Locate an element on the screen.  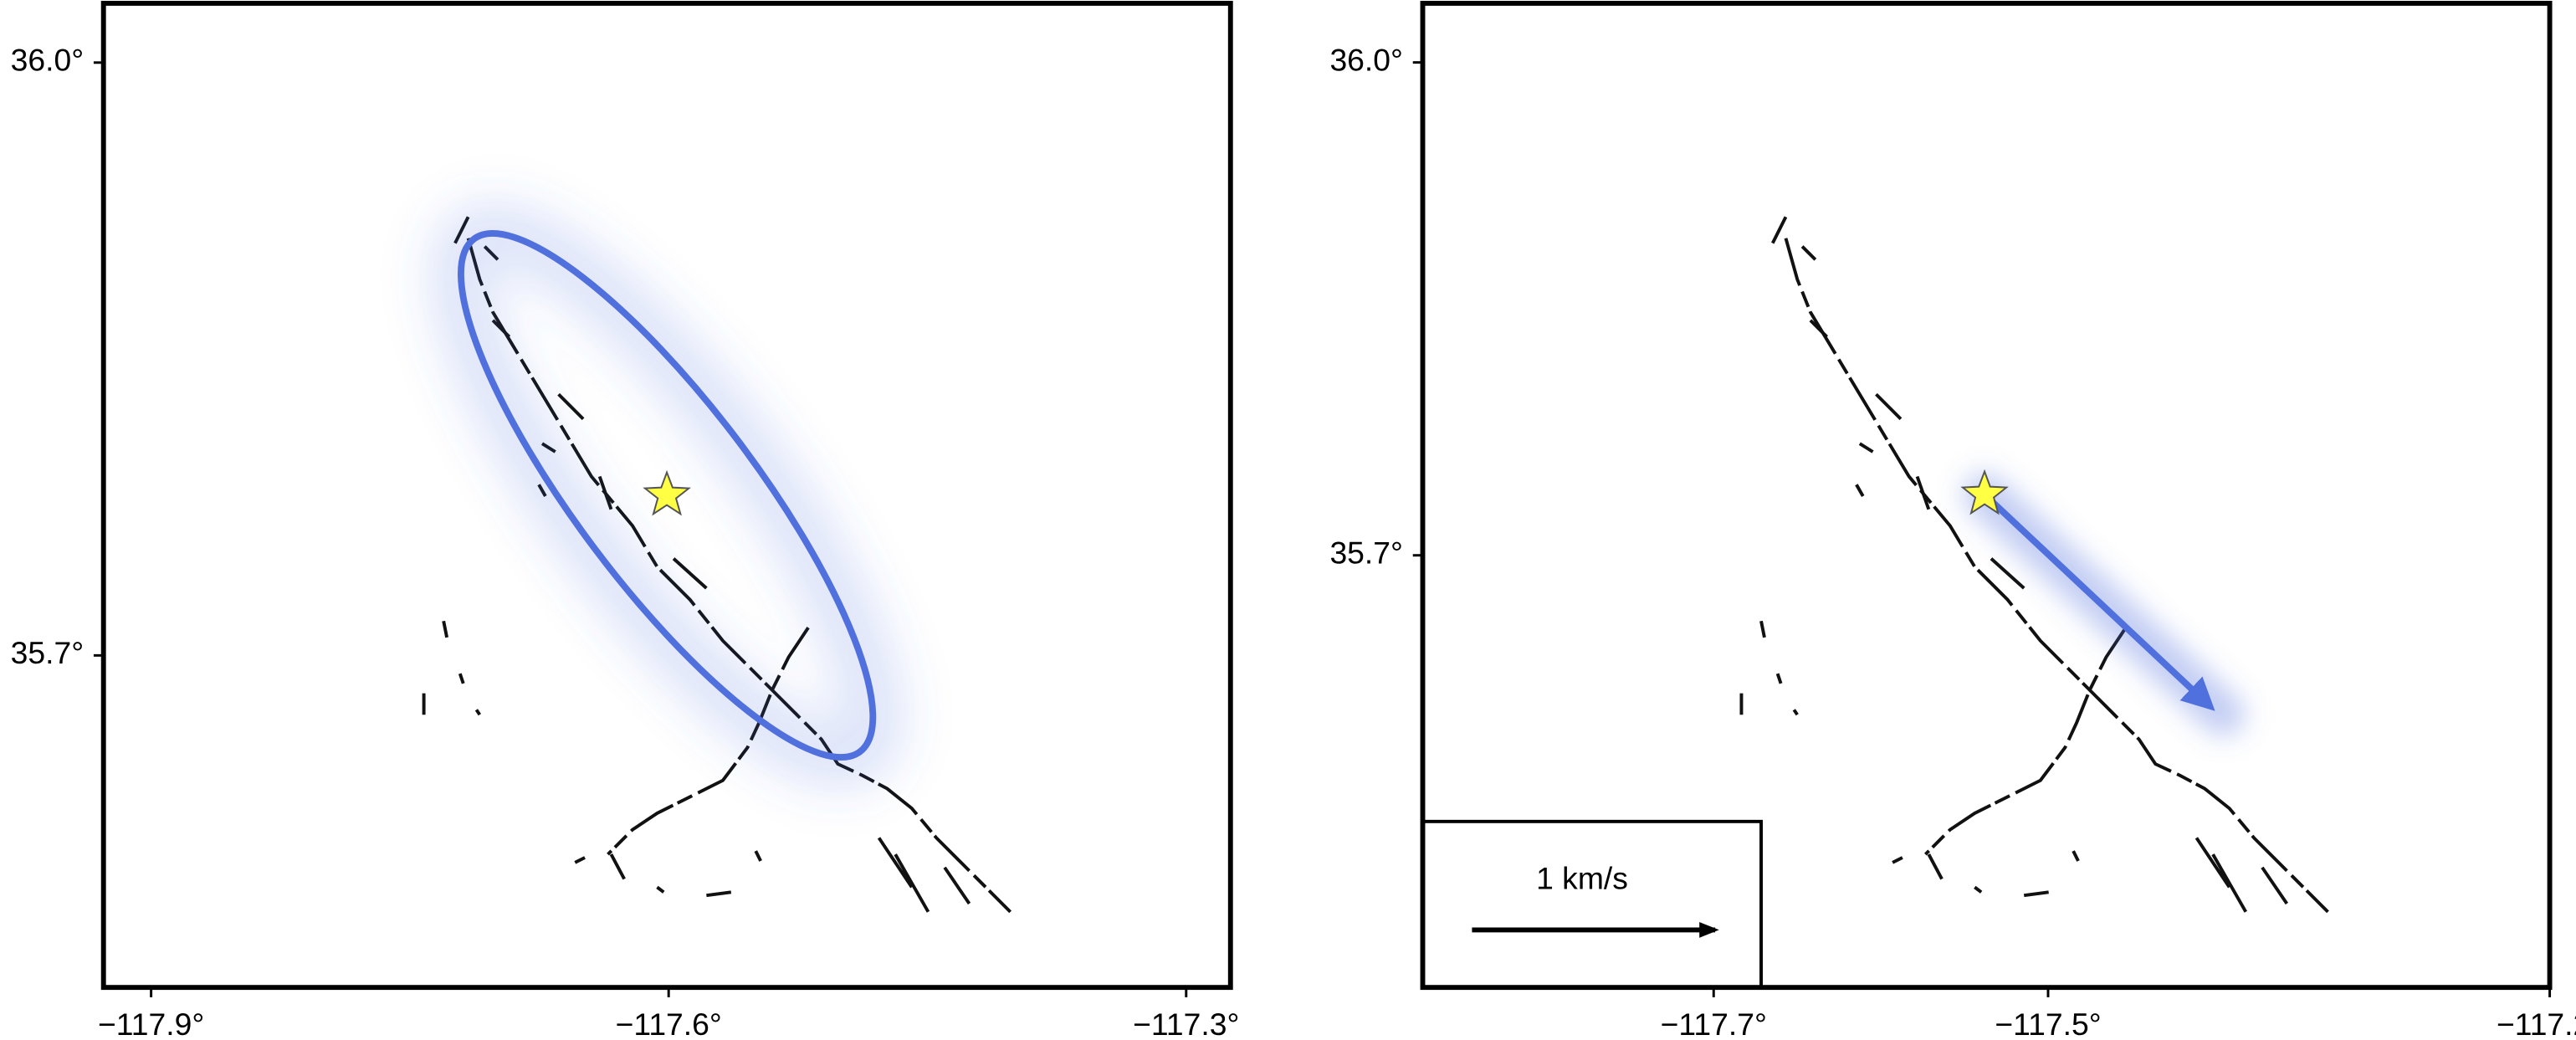
x-tick-label: −117.9° is located at coordinates (151, 1023).